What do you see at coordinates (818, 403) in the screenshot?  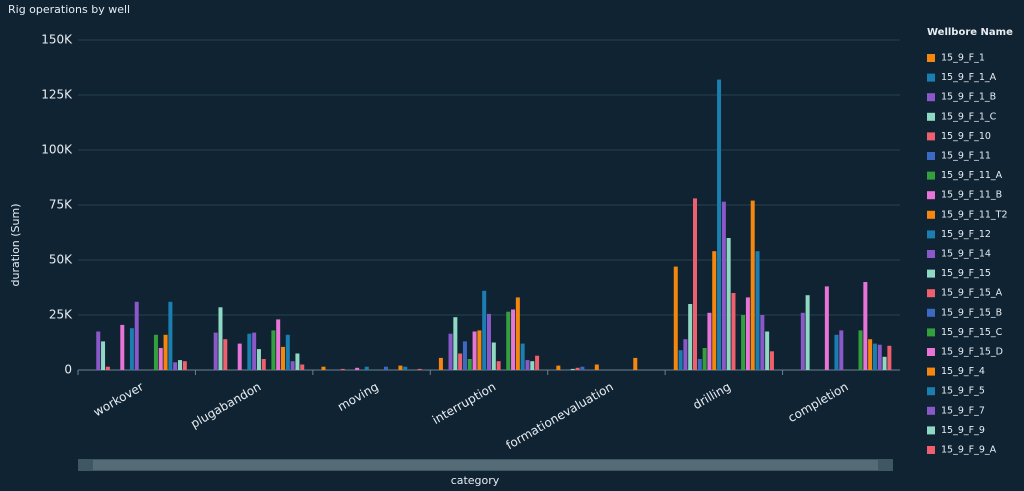 I see `x-tick-label: completion` at bounding box center [818, 403].